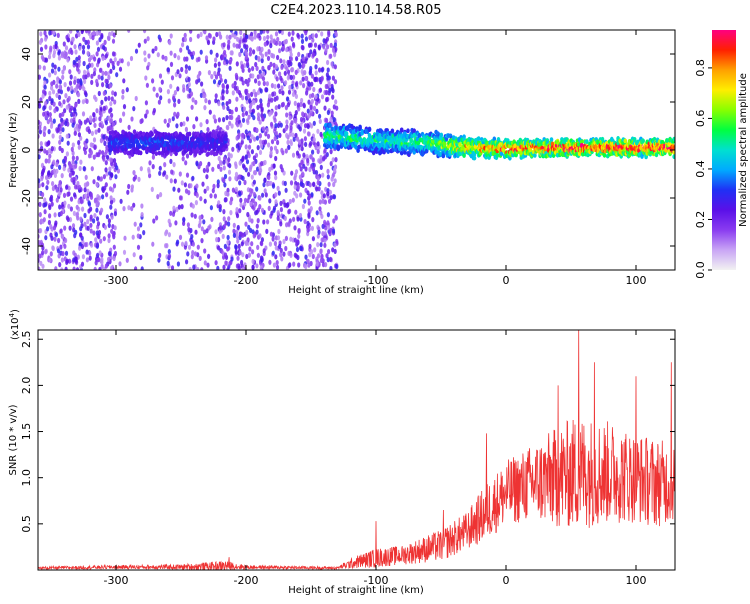 This screenshot has height=604, width=750. Describe the element at coordinates (355, 10) in the screenshot. I see `figure-title: C2E4.2023.110.14.58.R05` at that location.